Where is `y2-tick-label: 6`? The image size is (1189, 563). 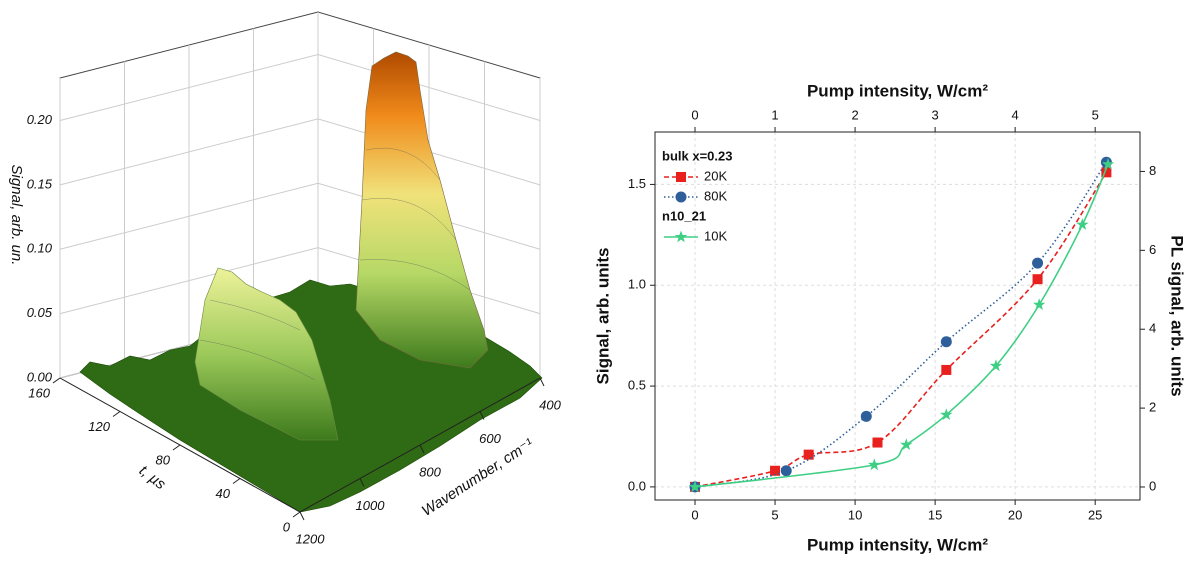
y2-tick-label: 6 is located at coordinates (1152, 249).